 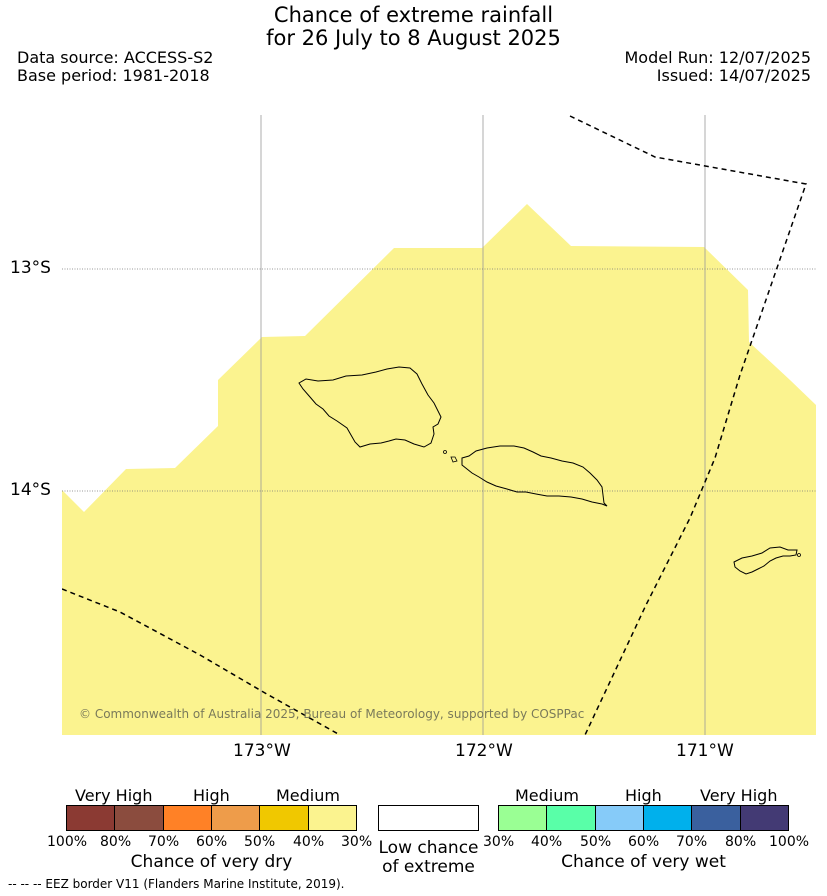 What do you see at coordinates (428, 848) in the screenshot?
I see `low-chance-caption-line1: Low chance` at bounding box center [428, 848].